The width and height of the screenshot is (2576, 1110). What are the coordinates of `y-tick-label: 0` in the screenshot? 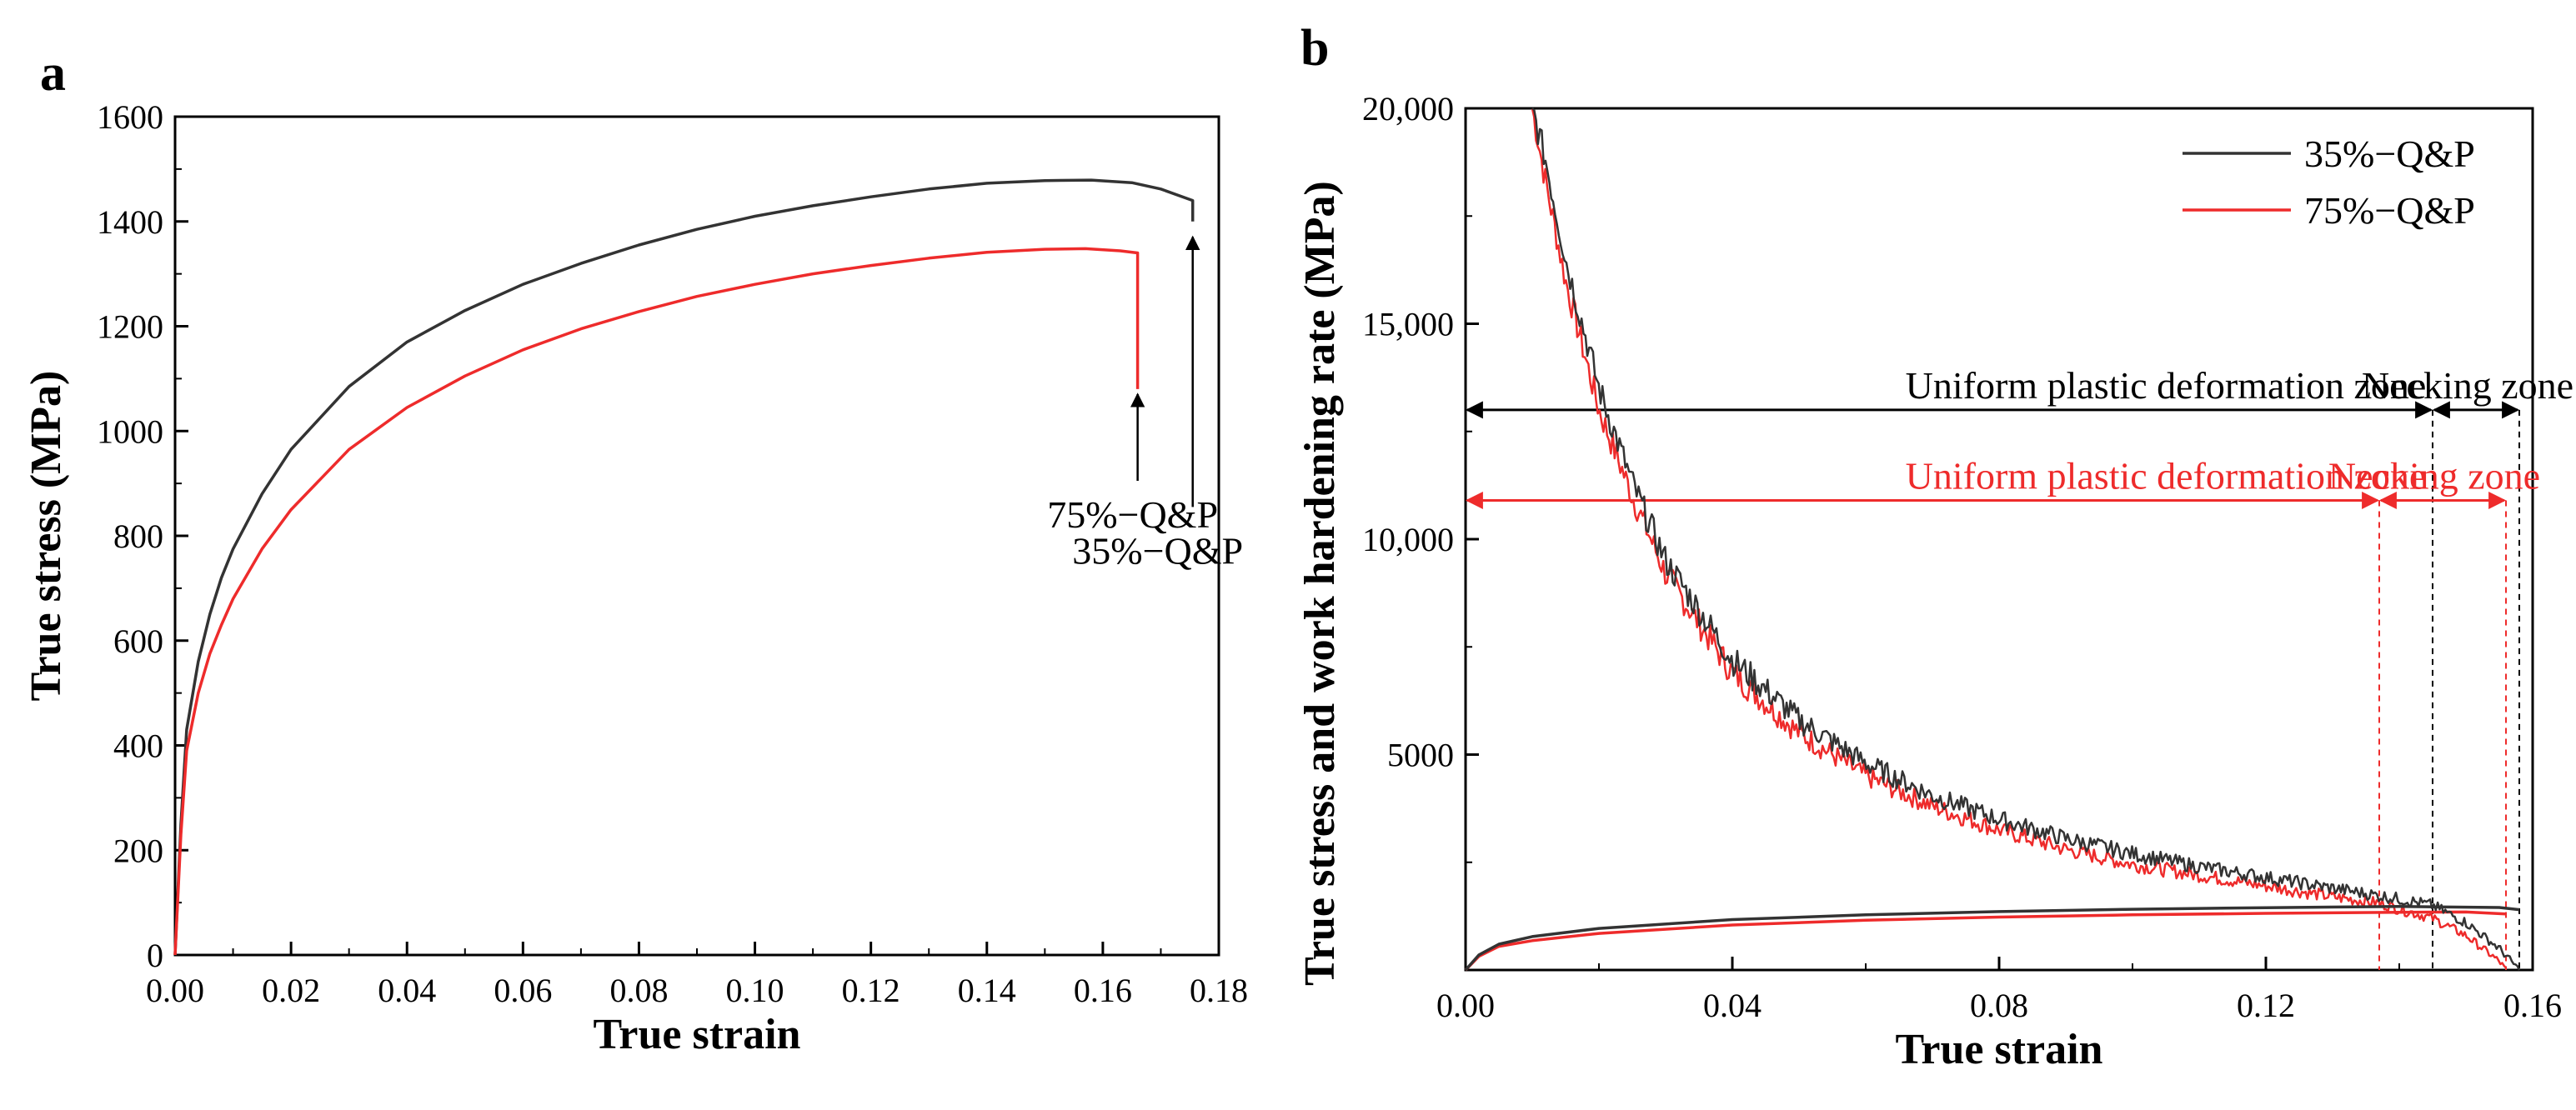 It's located at (155, 955).